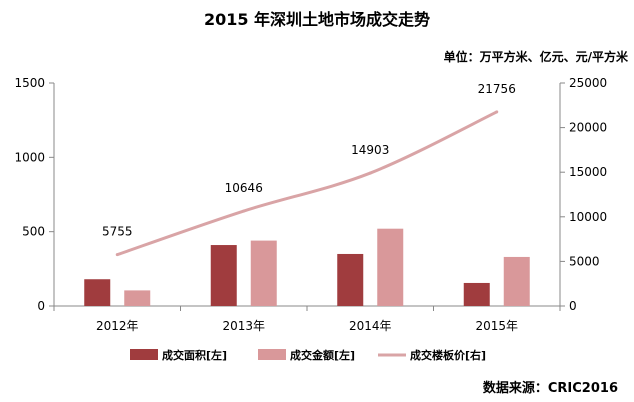  Describe the element at coordinates (317, 19) in the screenshot. I see `chart-title: 2015 年深圳土地市场成交走势` at that location.